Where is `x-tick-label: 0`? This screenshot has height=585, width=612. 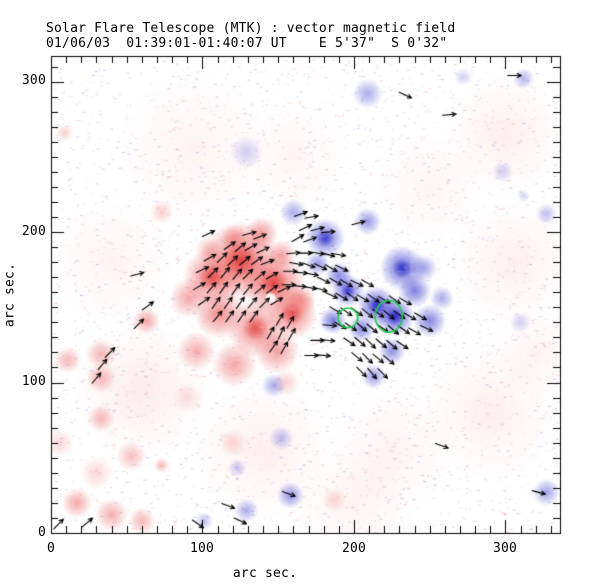 x-tick-label: 0 is located at coordinates (51, 548).